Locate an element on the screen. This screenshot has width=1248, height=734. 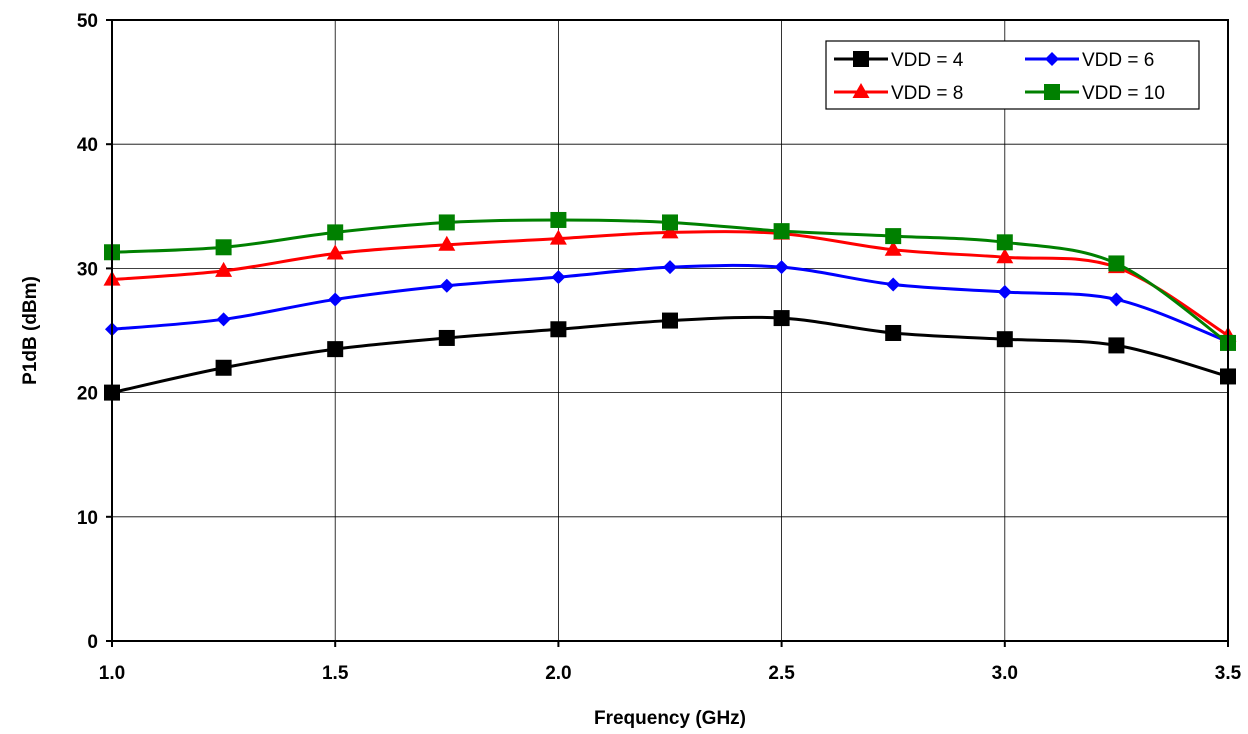
x-tick-label: 2.5 is located at coordinates (781, 673).